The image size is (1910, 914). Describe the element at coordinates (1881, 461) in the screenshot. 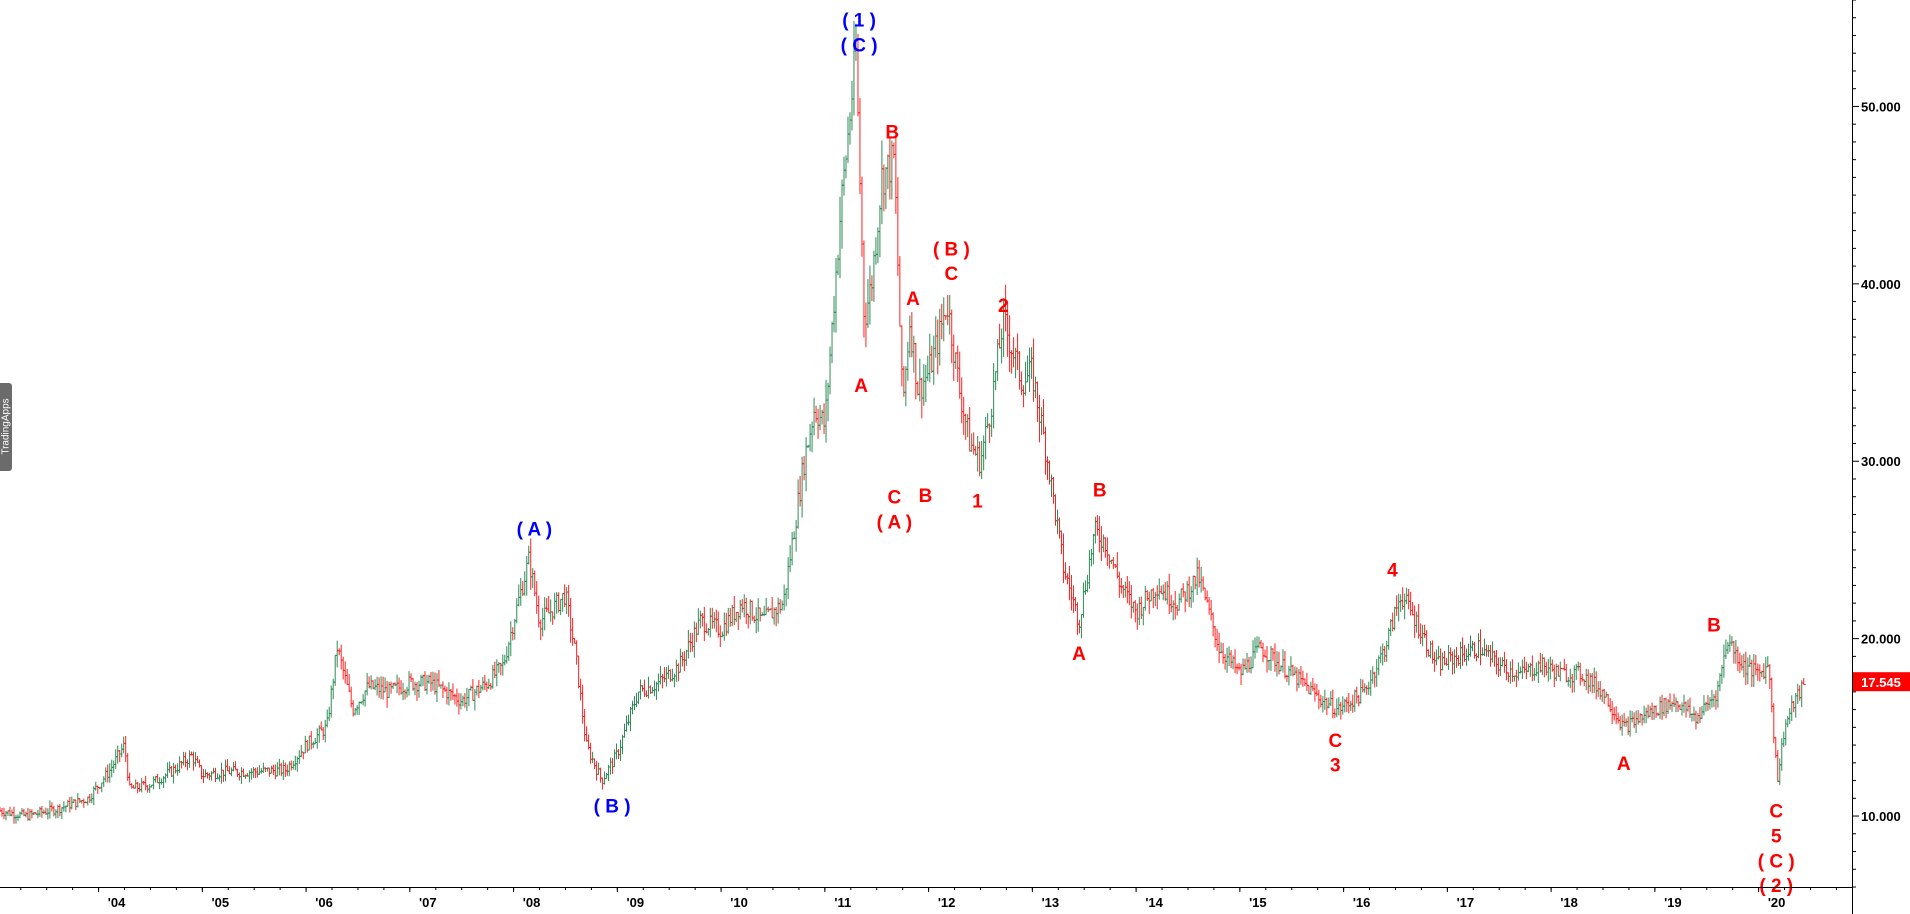

I see `y-tick-label: 30.000` at that location.